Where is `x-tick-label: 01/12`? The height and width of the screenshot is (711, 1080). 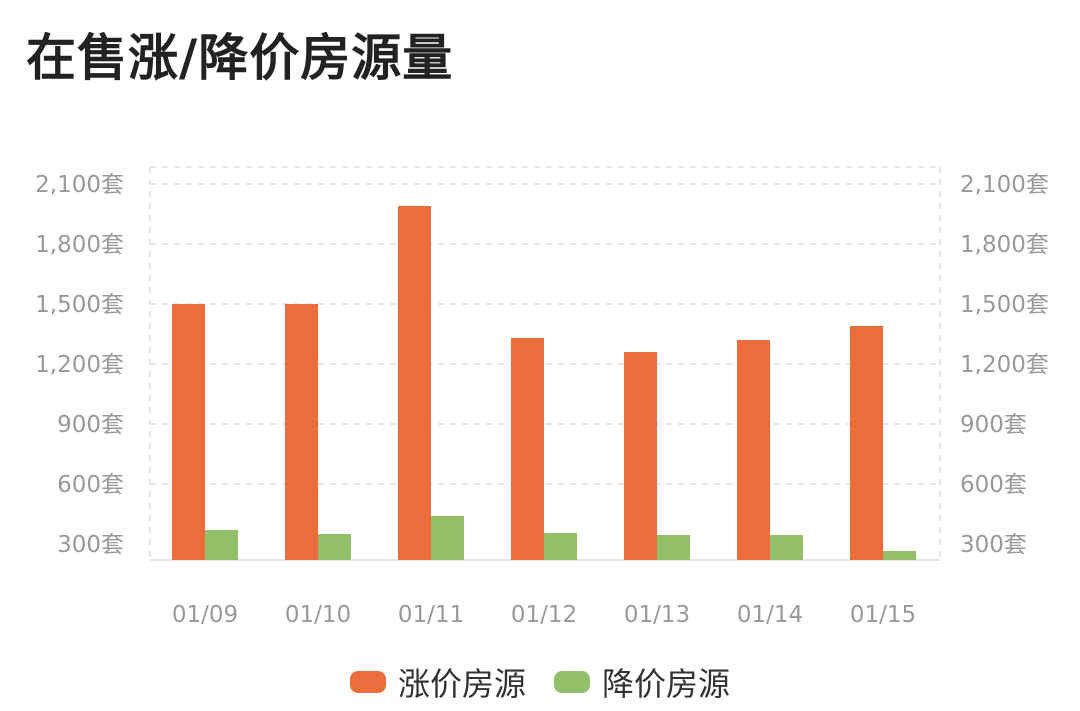 x-tick-label: 01/12 is located at coordinates (544, 615).